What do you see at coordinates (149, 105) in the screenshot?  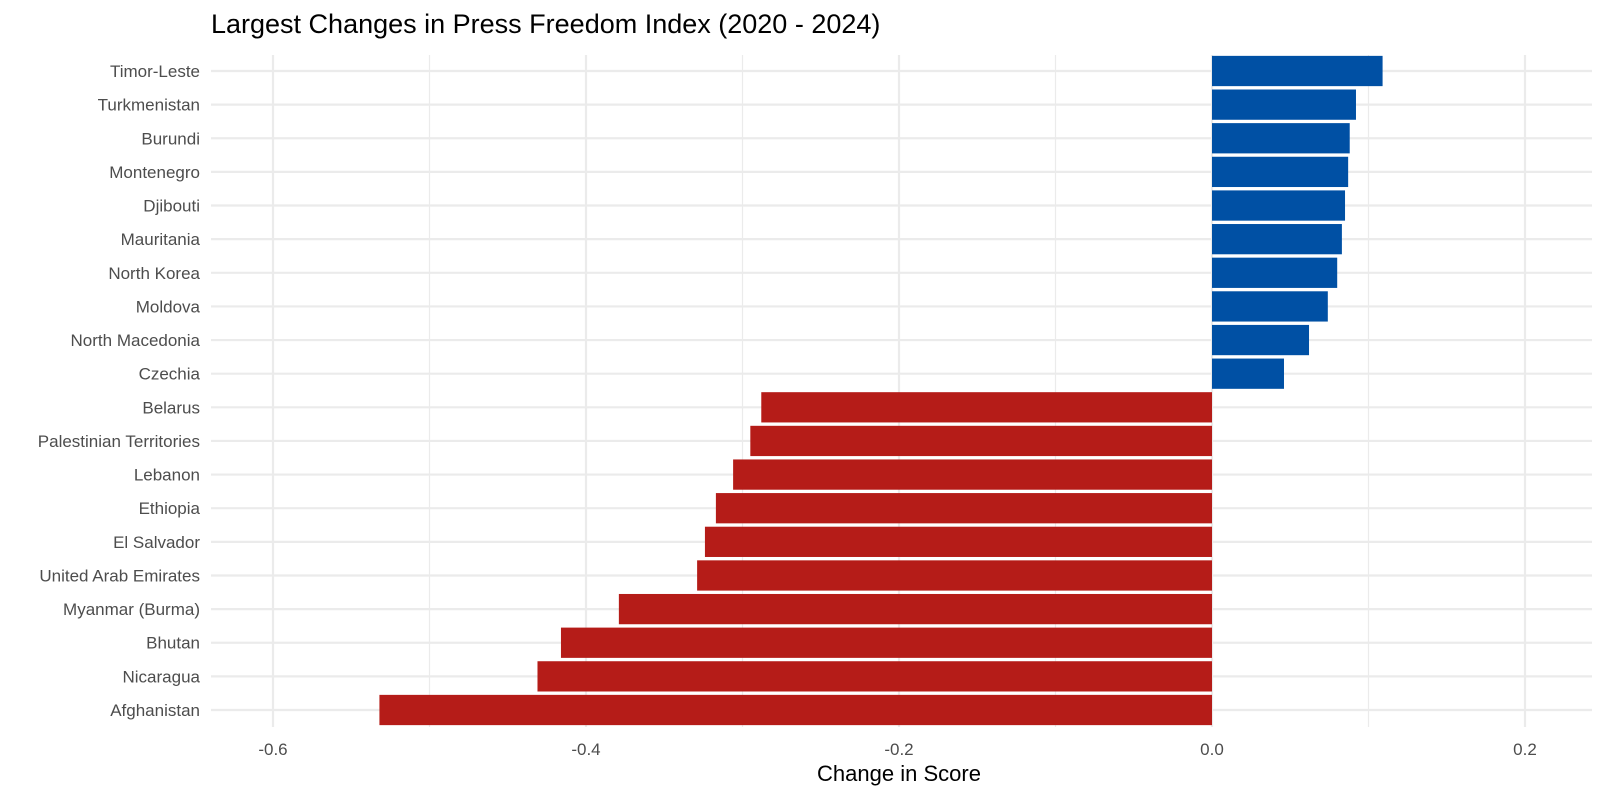 I see `y-tick-label: Turkmenistan` at bounding box center [149, 105].